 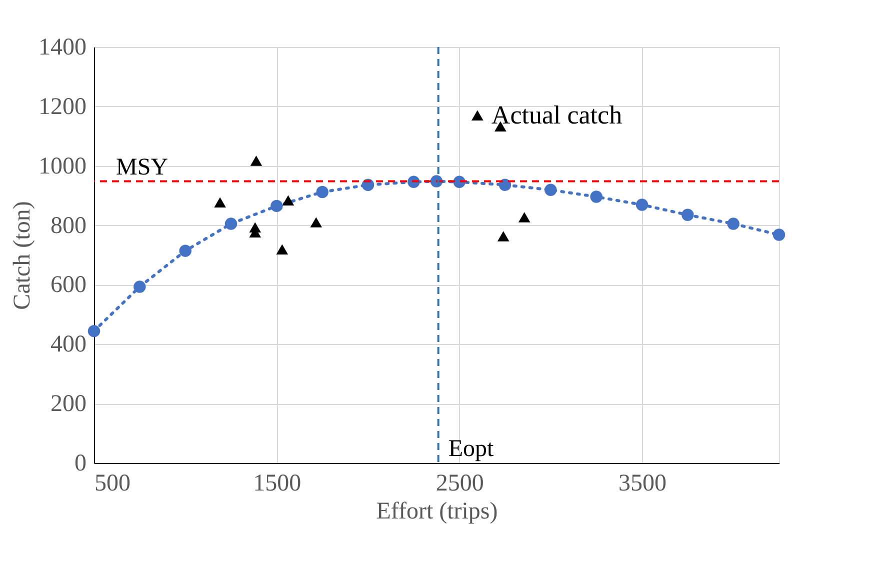 I want to click on ref-line-label: MSY, so click(x=142, y=167).